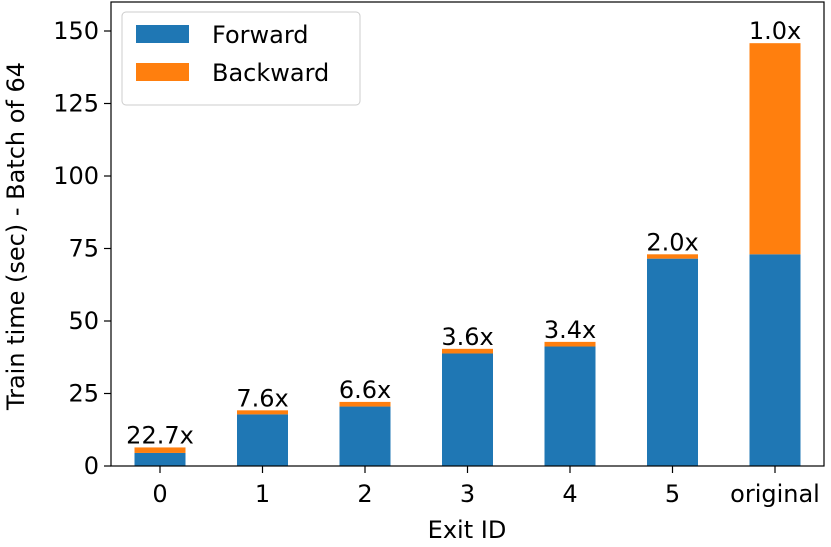  I want to click on x-tick-label-2: 2, so click(364, 494).